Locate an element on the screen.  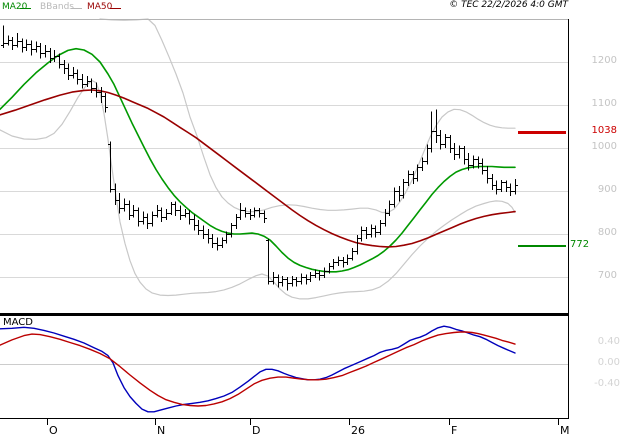
time-axis-label-26: 26 is located at coordinates (358, 430).